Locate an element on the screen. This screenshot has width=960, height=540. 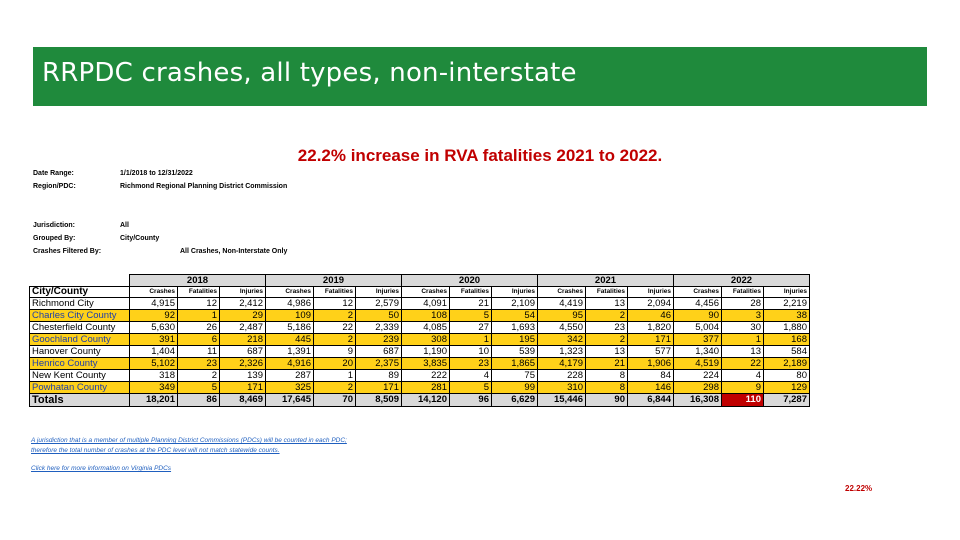
table-cell: 2,412 is located at coordinates (242, 303).